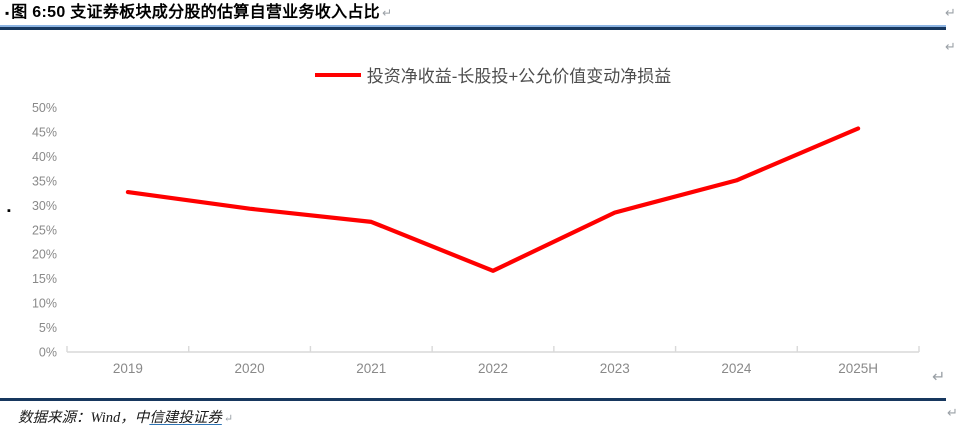 This screenshot has width=960, height=432. Describe the element at coordinates (44, 304) in the screenshot. I see `y-axis-tick-label: 10%` at that location.